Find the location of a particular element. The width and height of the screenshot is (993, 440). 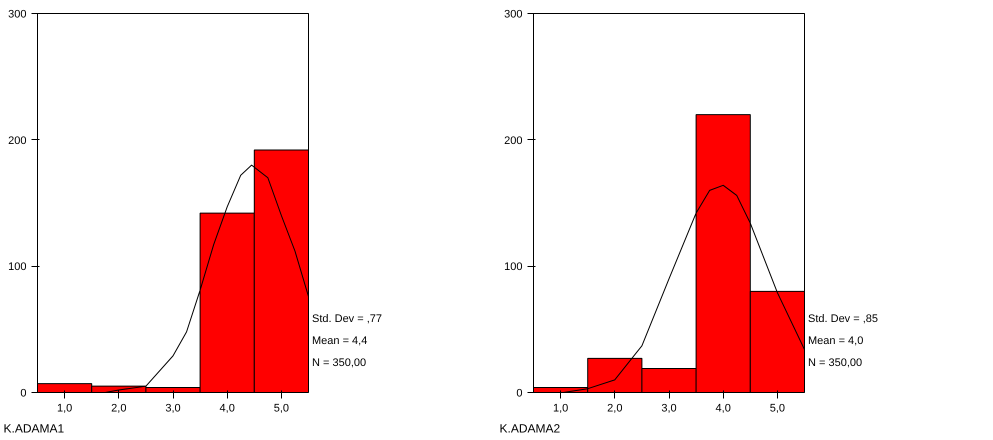

text: Std. Dev = ,85 is located at coordinates (843, 319).